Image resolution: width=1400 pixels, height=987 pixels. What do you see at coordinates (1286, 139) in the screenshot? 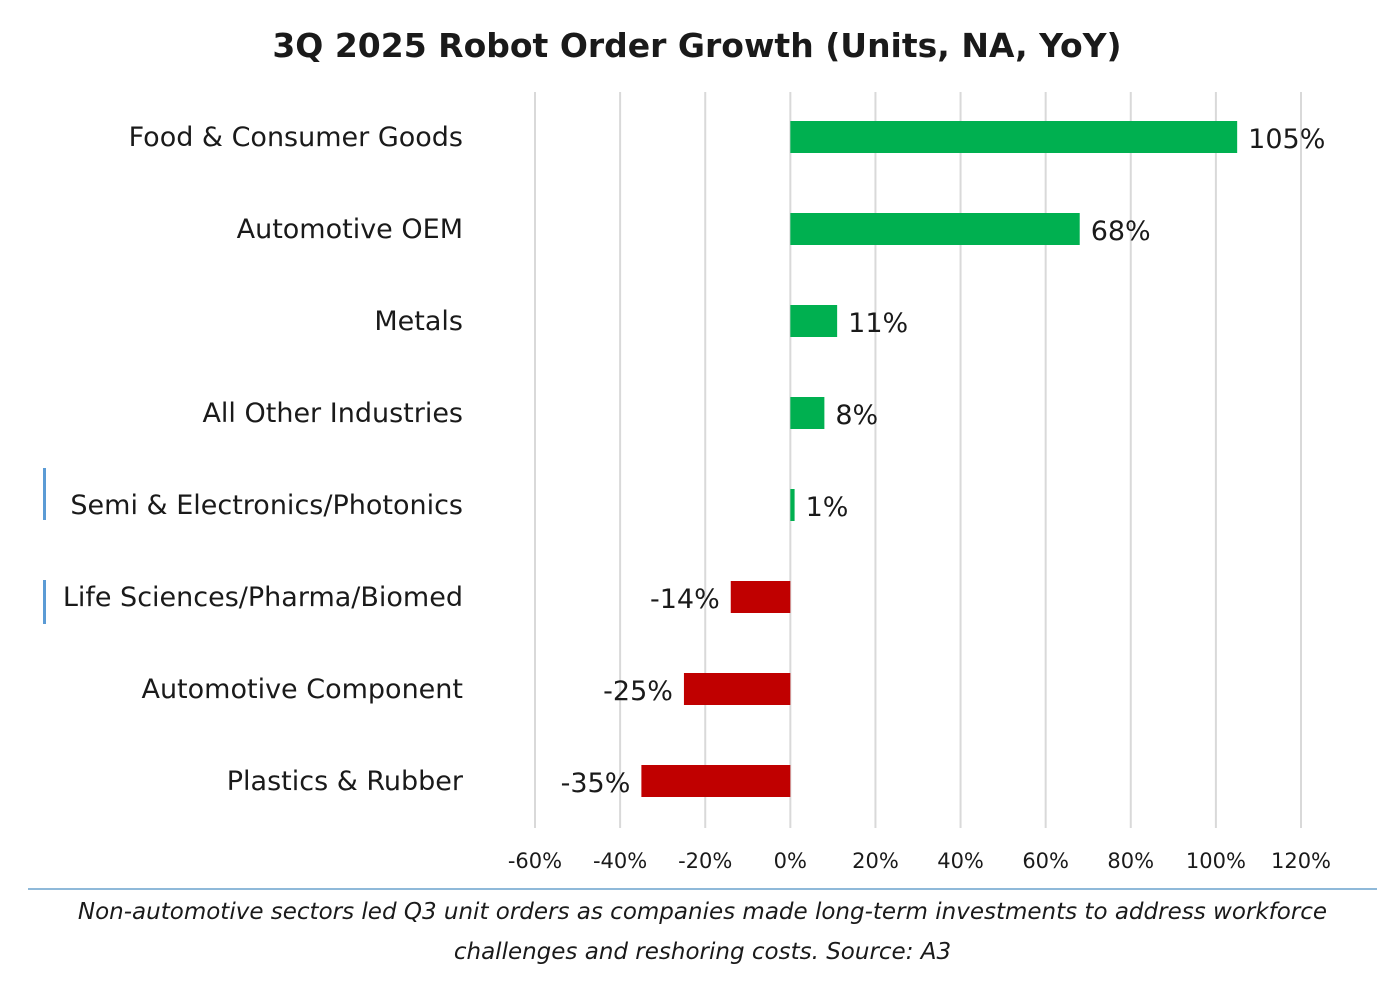
I see `data-label: 105%` at bounding box center [1286, 139].